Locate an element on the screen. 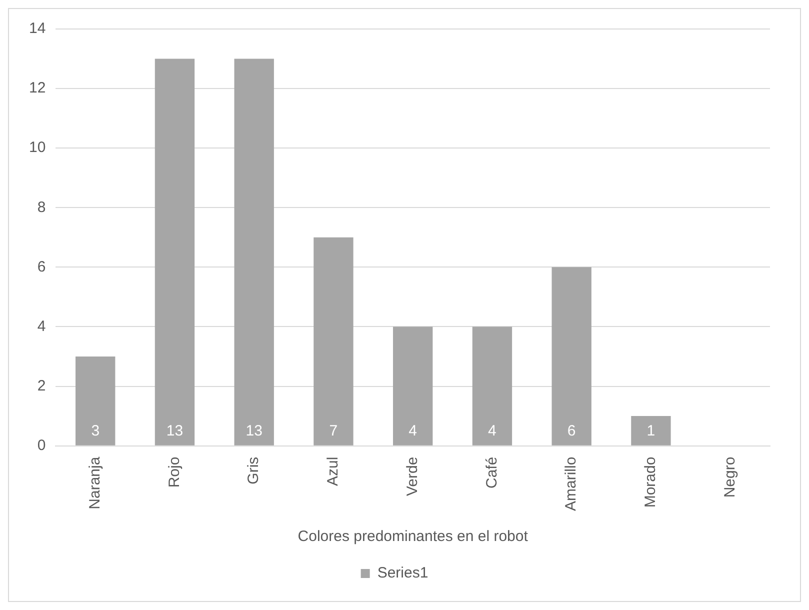 Image resolution: width=809 pixels, height=610 pixels. y-tick-label: 14 is located at coordinates (37, 29).